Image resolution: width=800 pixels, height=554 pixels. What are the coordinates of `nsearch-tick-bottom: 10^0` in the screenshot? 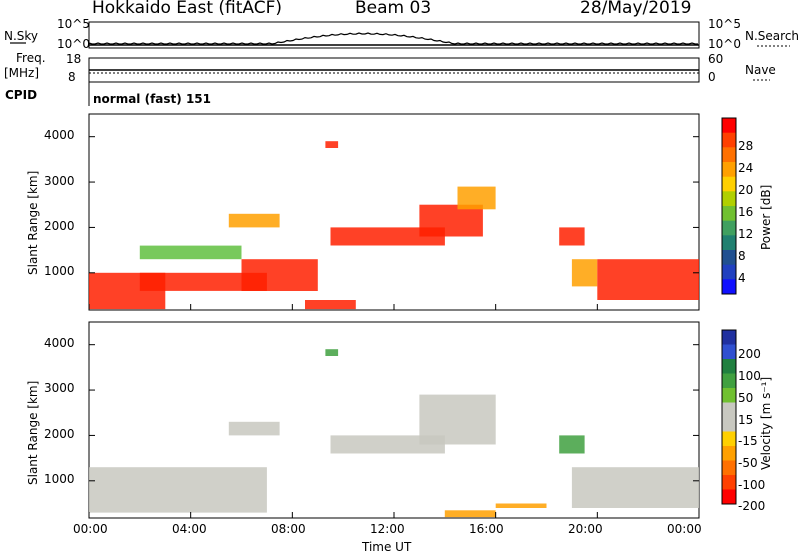 It's located at (724, 44).